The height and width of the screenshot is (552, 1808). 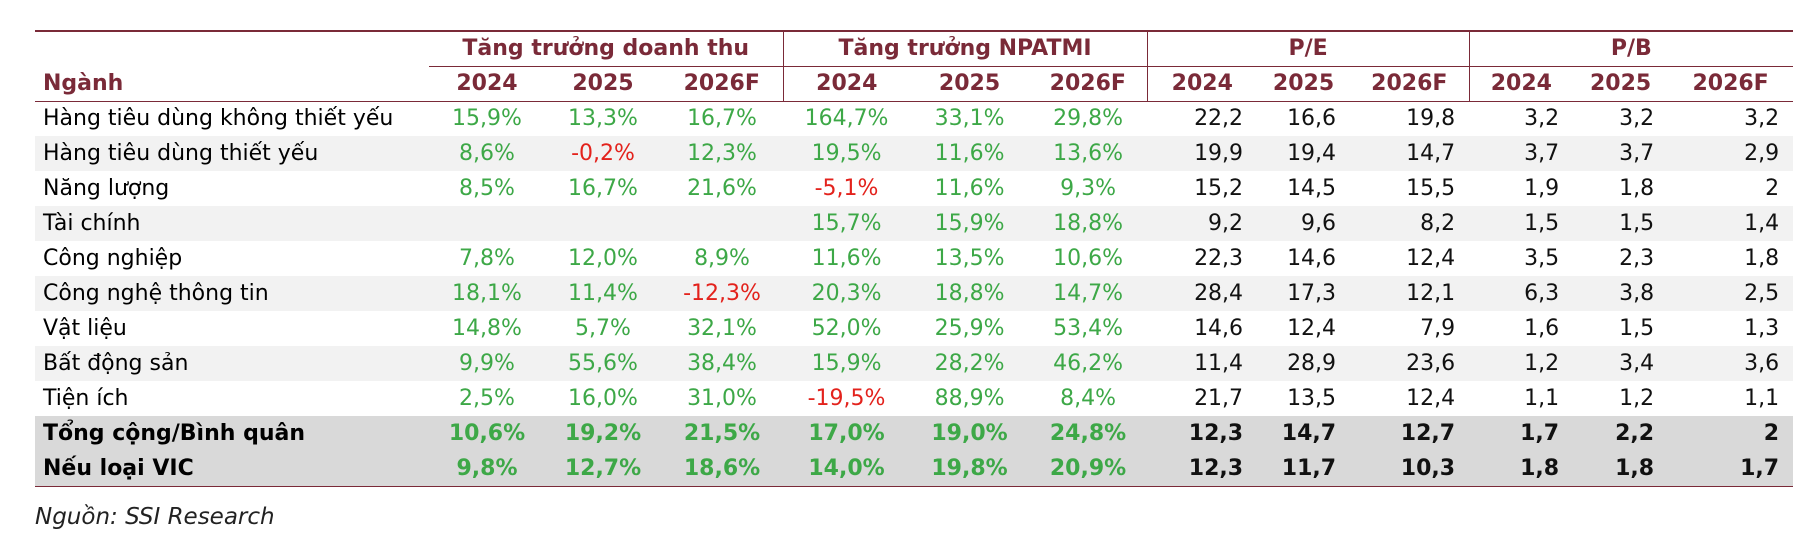 I want to click on value-cell: 18,6%, so click(x=722, y=469).